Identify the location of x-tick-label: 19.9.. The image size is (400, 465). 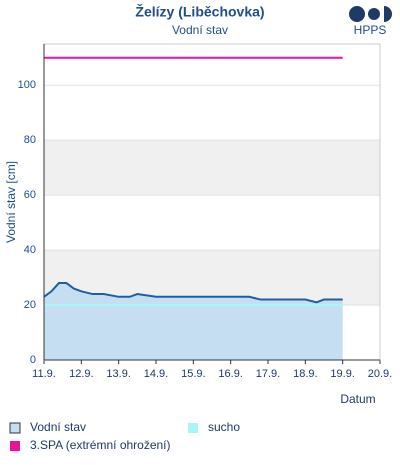
(342, 374).